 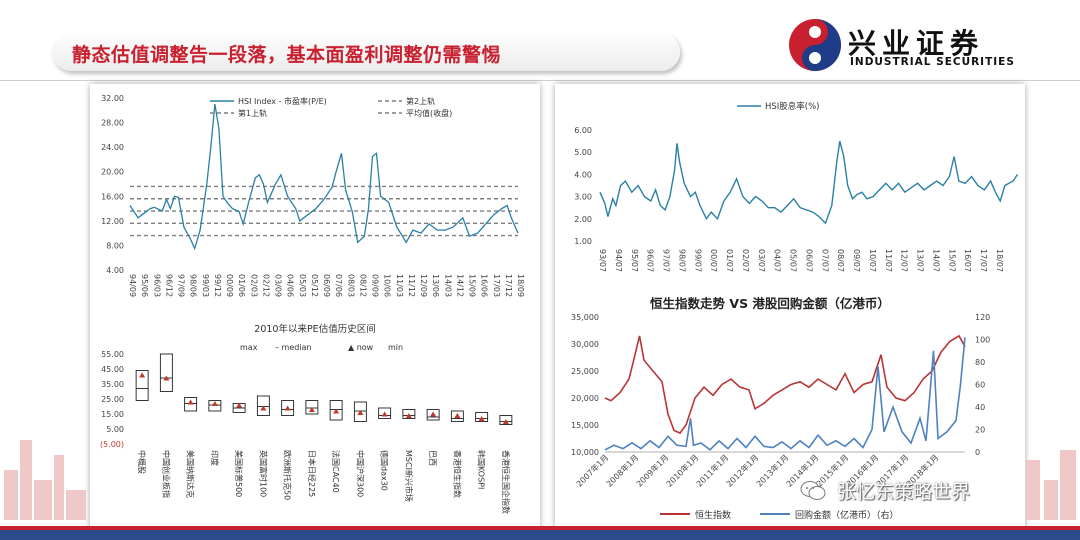 What do you see at coordinates (457, 474) in the screenshot?
I see `category-label: 香港恒生指数` at bounding box center [457, 474].